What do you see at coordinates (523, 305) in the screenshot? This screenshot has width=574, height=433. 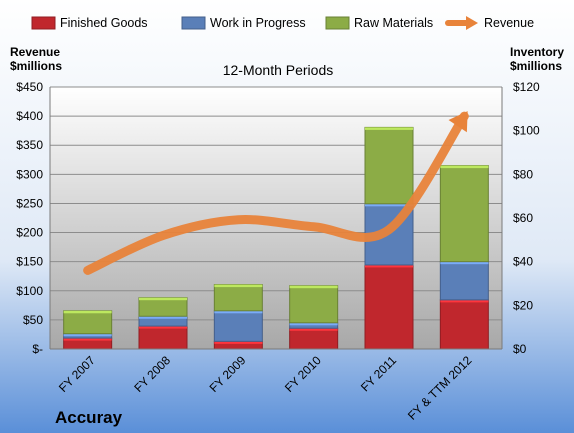 I see `right-tick-label: $20` at bounding box center [523, 305].